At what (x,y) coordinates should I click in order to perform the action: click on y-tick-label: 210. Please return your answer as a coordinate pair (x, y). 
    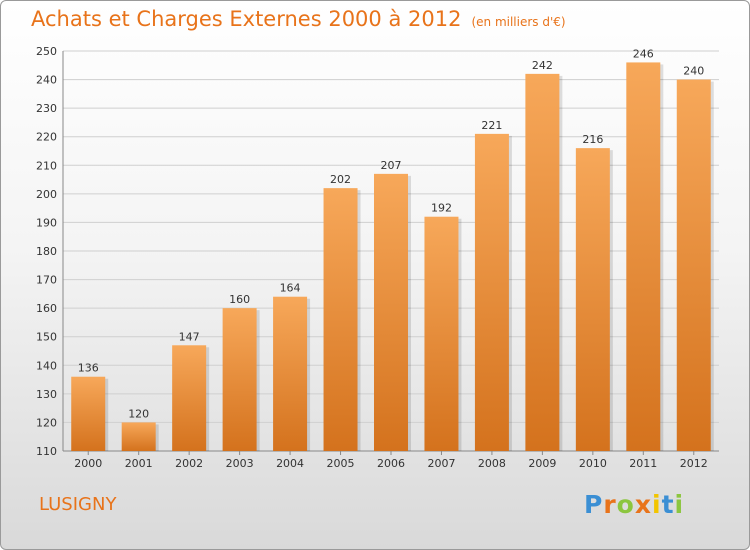
    Looking at the image, I should click on (46, 165).